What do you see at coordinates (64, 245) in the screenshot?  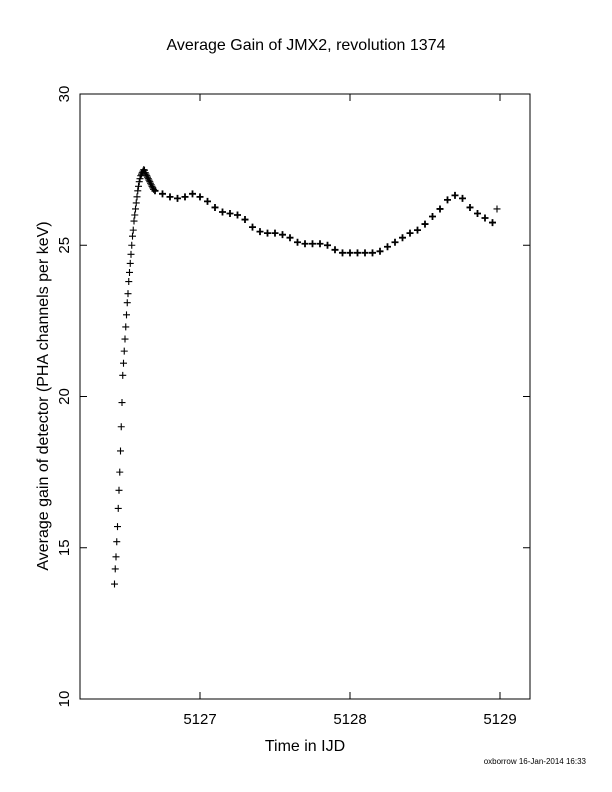 I see `y-tick-label: 25` at bounding box center [64, 245].